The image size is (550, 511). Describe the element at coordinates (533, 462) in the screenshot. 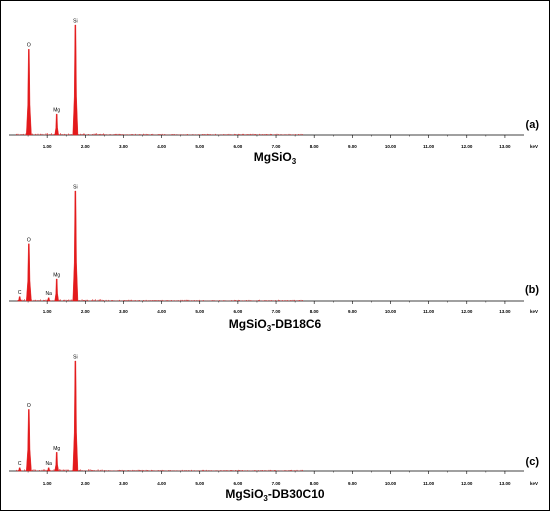

I see `panel-label: (c)` at that location.